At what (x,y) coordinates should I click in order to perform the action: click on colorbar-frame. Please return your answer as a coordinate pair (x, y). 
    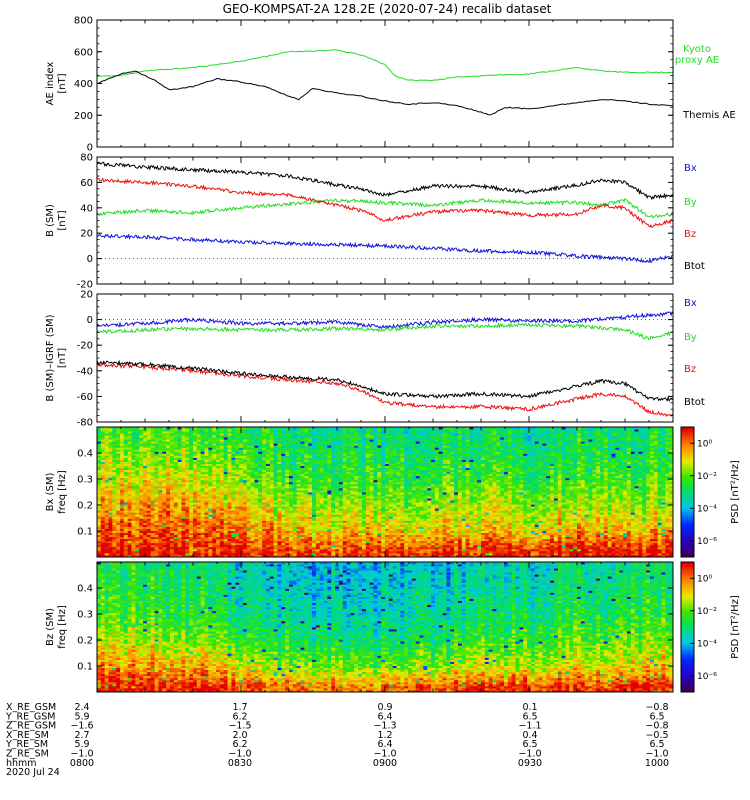
    Looking at the image, I should click on (687, 492).